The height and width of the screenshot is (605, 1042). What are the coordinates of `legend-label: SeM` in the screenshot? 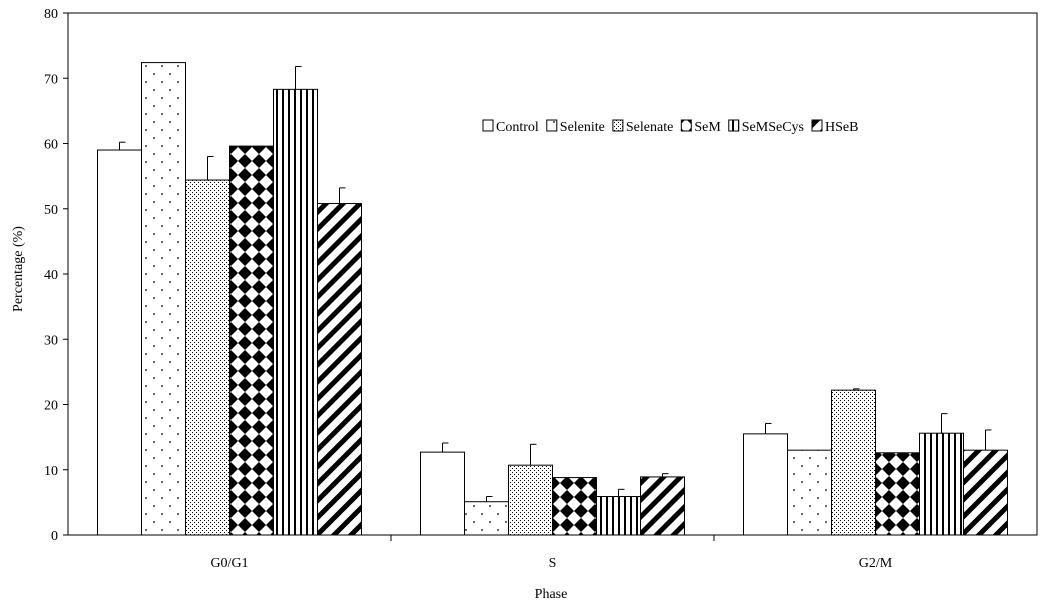 It's located at (707, 127).